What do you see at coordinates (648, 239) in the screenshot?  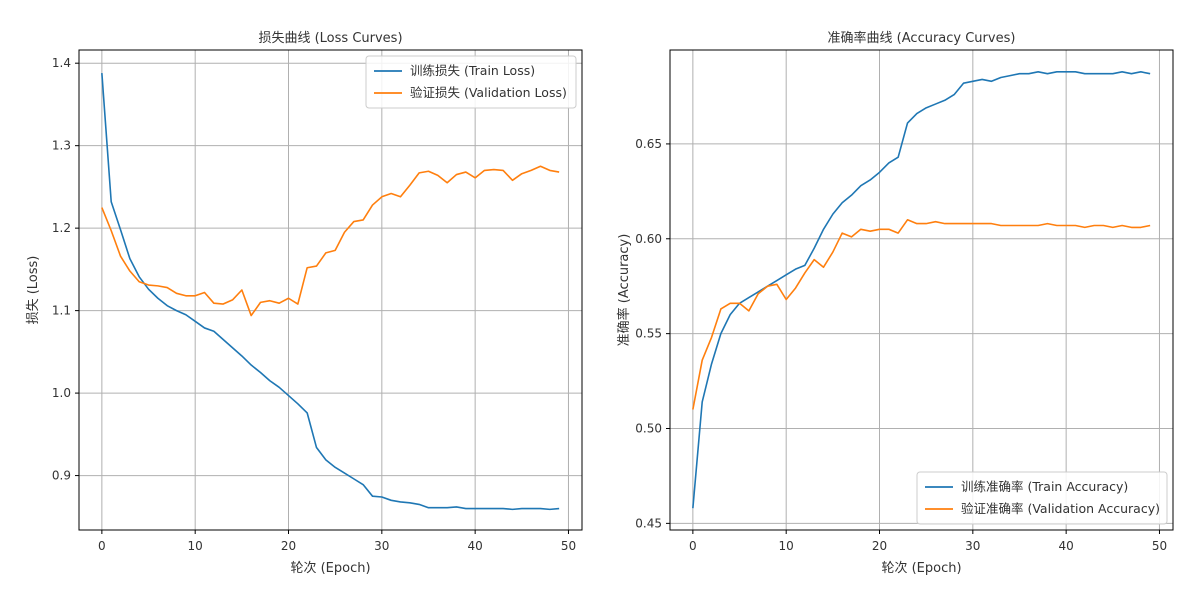 I see `accuracy-y-tick-label: 0.60` at bounding box center [648, 239].